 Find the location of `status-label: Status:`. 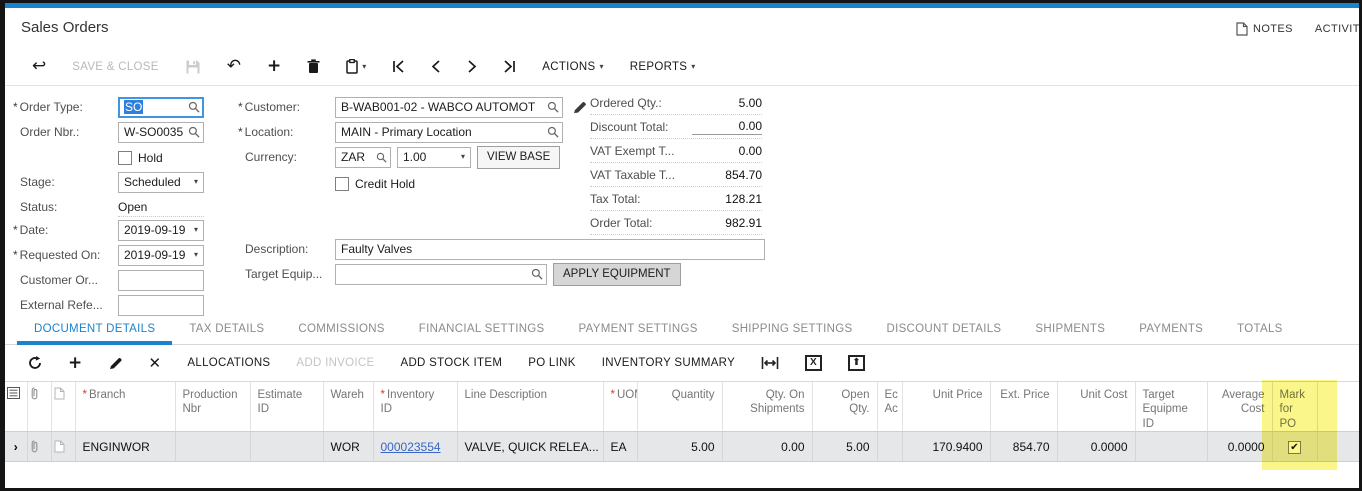

status-label: Status: is located at coordinates (39, 207).